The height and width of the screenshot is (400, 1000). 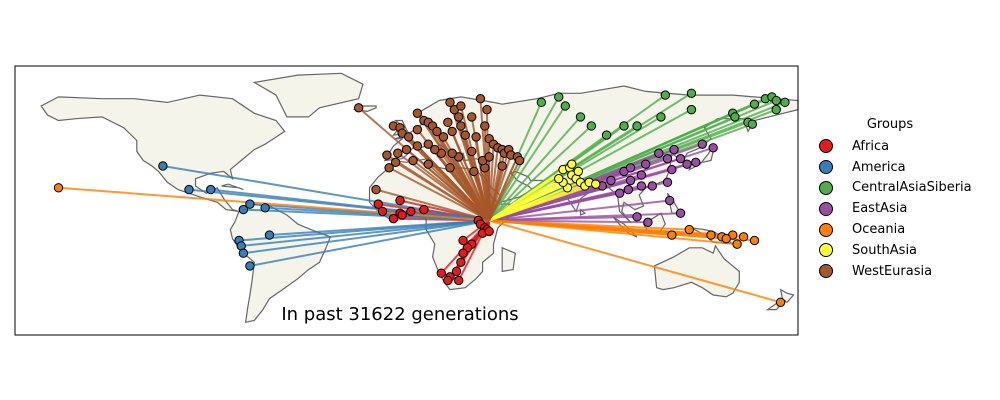 What do you see at coordinates (912, 188) in the screenshot?
I see `legend-label: CentralAsiaSiberia` at bounding box center [912, 188].